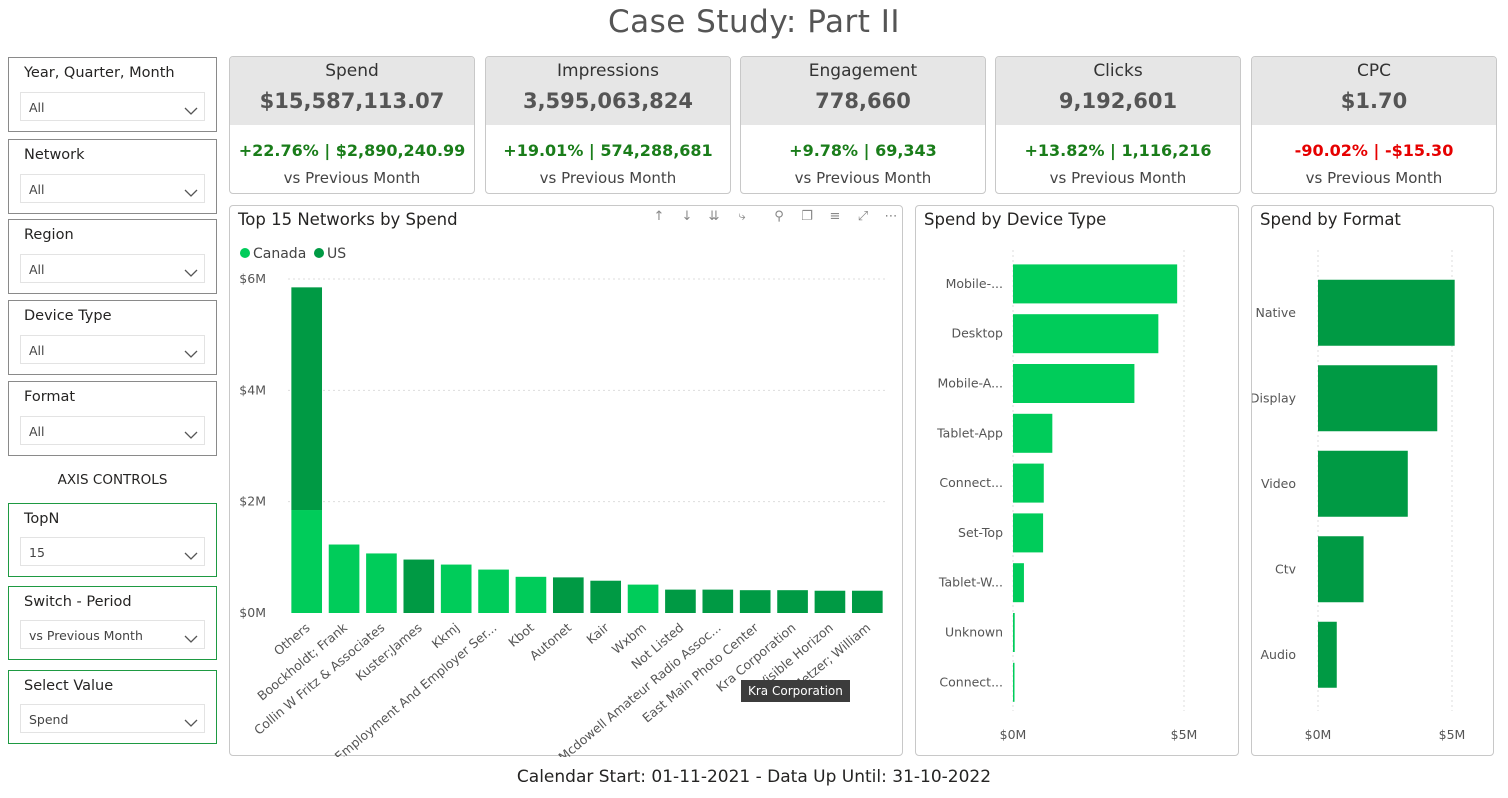 This screenshot has height=798, width=1508. What do you see at coordinates (112, 718) in the screenshot?
I see `select-value-dropdown: Spend` at bounding box center [112, 718].